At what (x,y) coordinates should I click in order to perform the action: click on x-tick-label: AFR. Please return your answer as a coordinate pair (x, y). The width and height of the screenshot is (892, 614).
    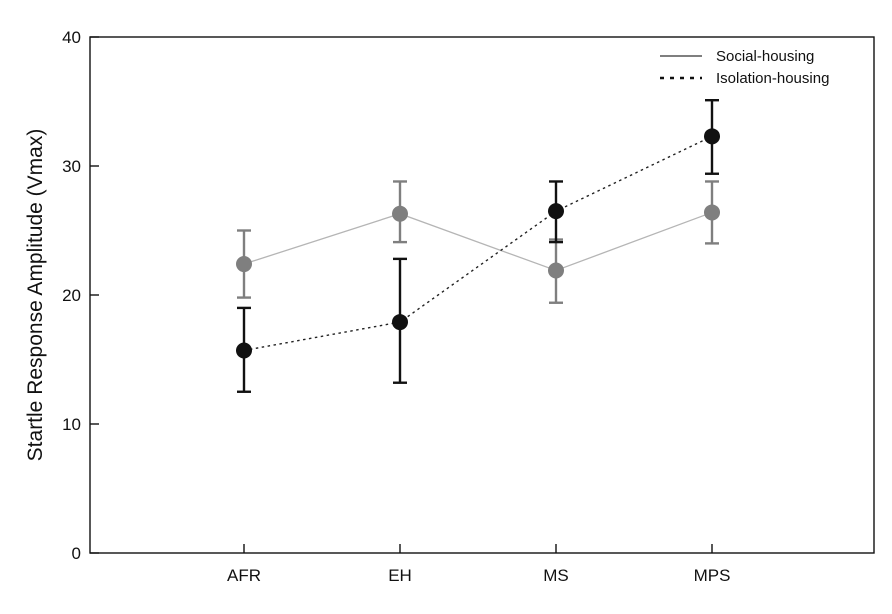
    Looking at the image, I should click on (244, 575).